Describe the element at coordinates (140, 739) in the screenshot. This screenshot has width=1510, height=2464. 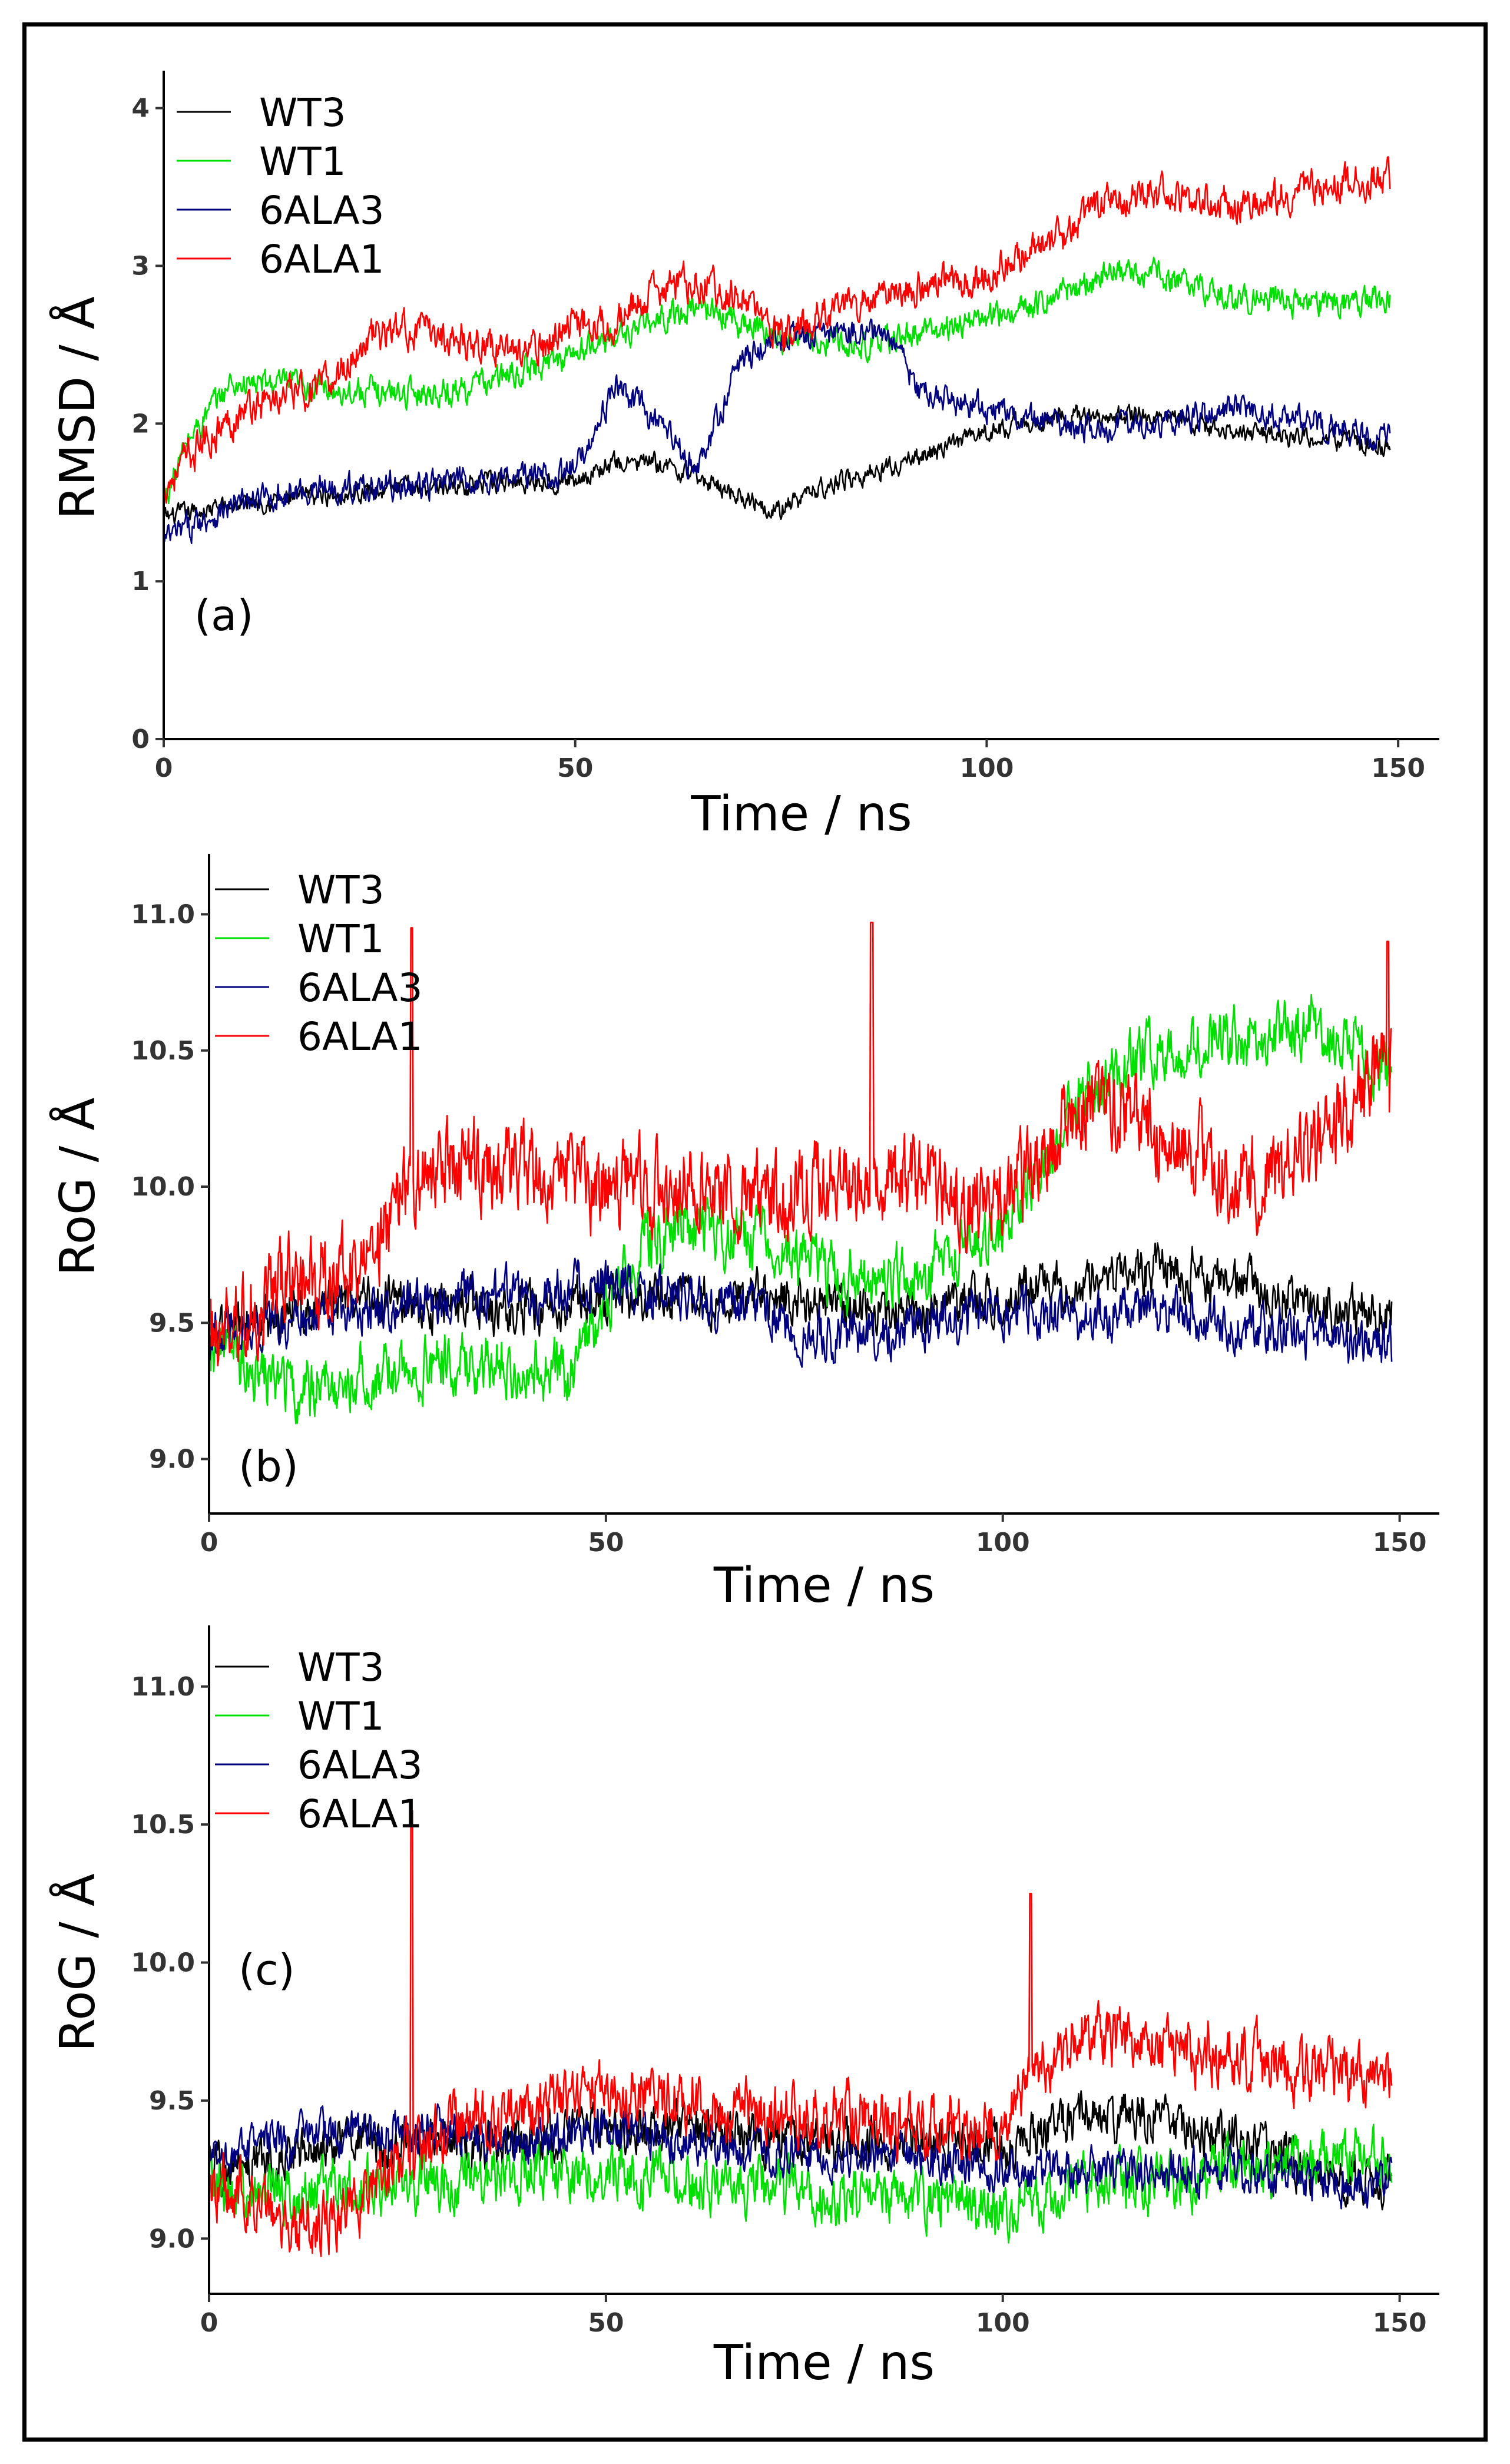
I see `y-tick-label: 0` at that location.